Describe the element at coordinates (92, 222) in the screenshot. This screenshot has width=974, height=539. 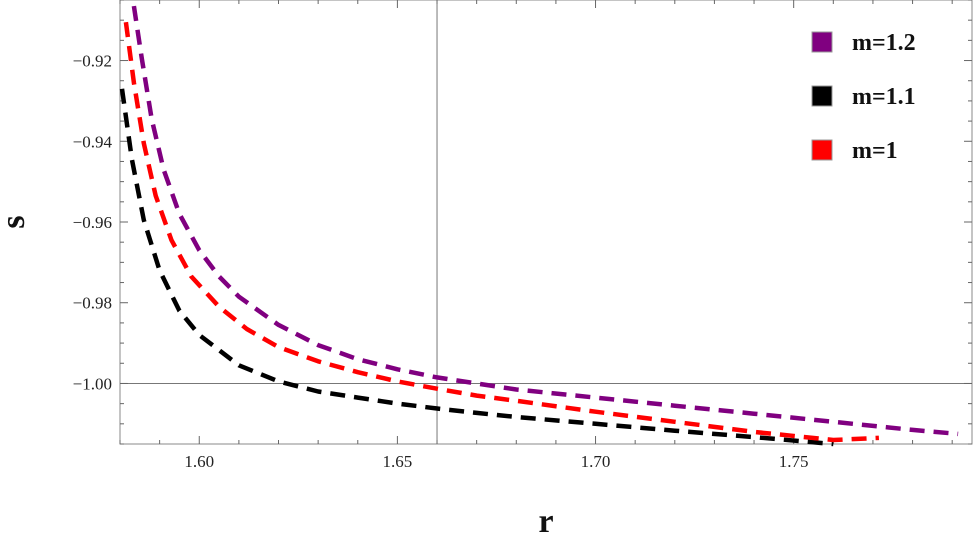
I see `y-tick-label: −0.96` at that location.